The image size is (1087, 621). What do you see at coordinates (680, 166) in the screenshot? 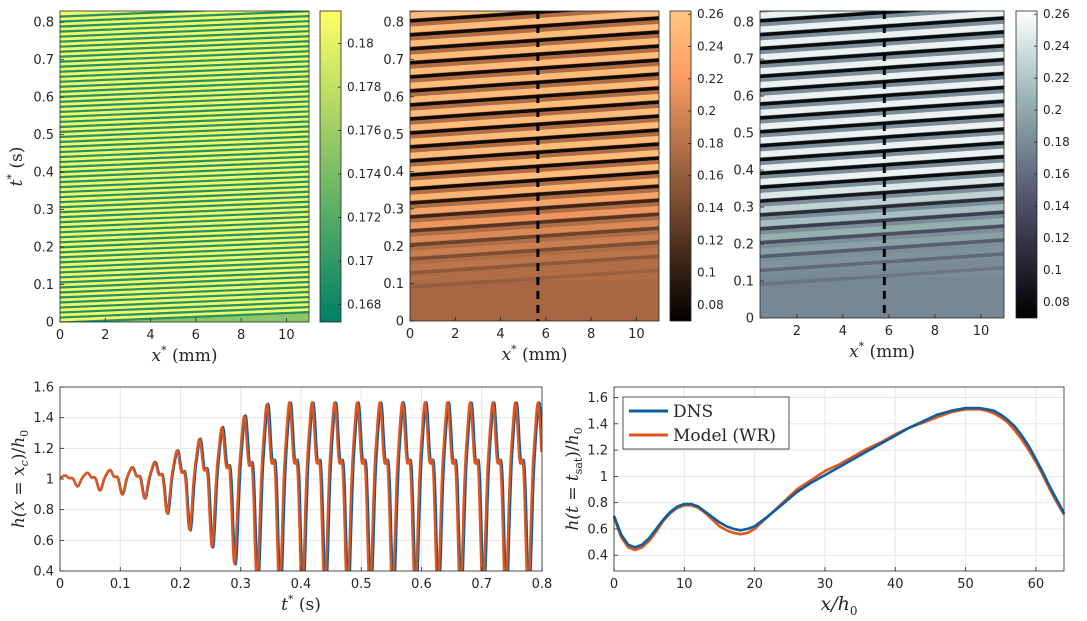
I see `colorbar` at bounding box center [680, 166].